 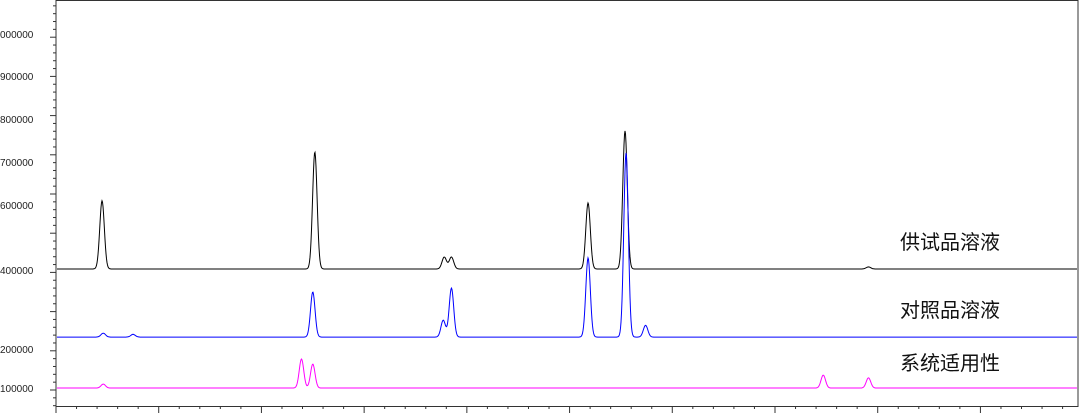 I want to click on series-label-sample: 供试品溶液, so click(x=950, y=242).